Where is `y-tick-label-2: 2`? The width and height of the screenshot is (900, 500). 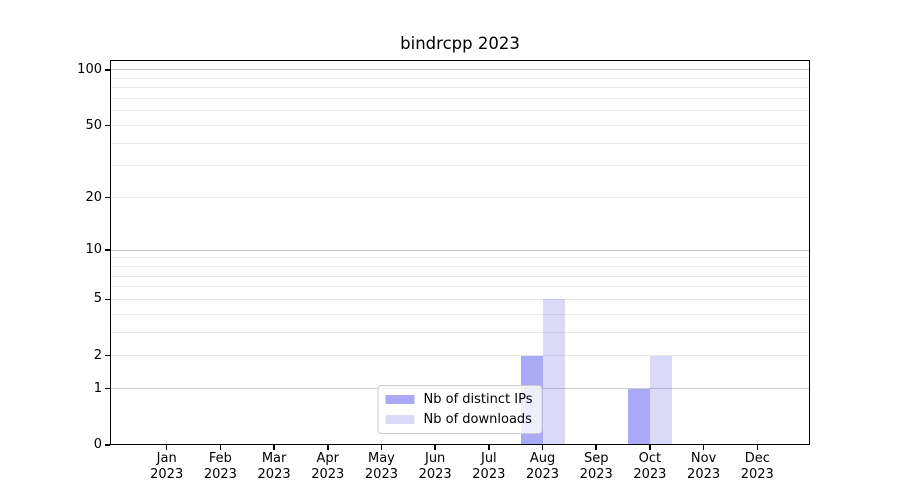 y-tick-label-2: 2 is located at coordinates (97, 355).